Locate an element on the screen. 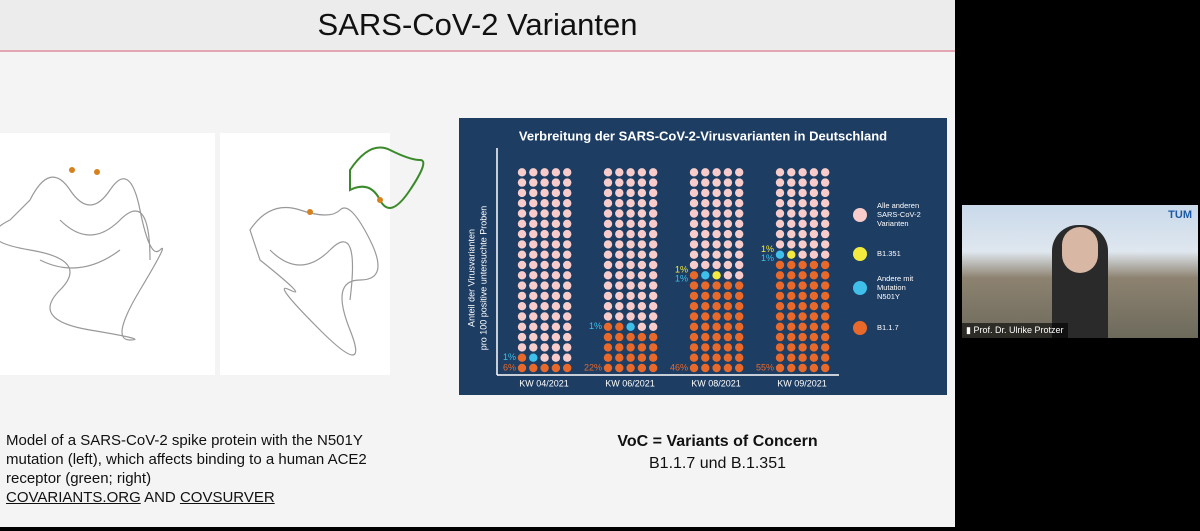  voc-list: B1.1.7 und B.1.351 is located at coordinates (717, 463).